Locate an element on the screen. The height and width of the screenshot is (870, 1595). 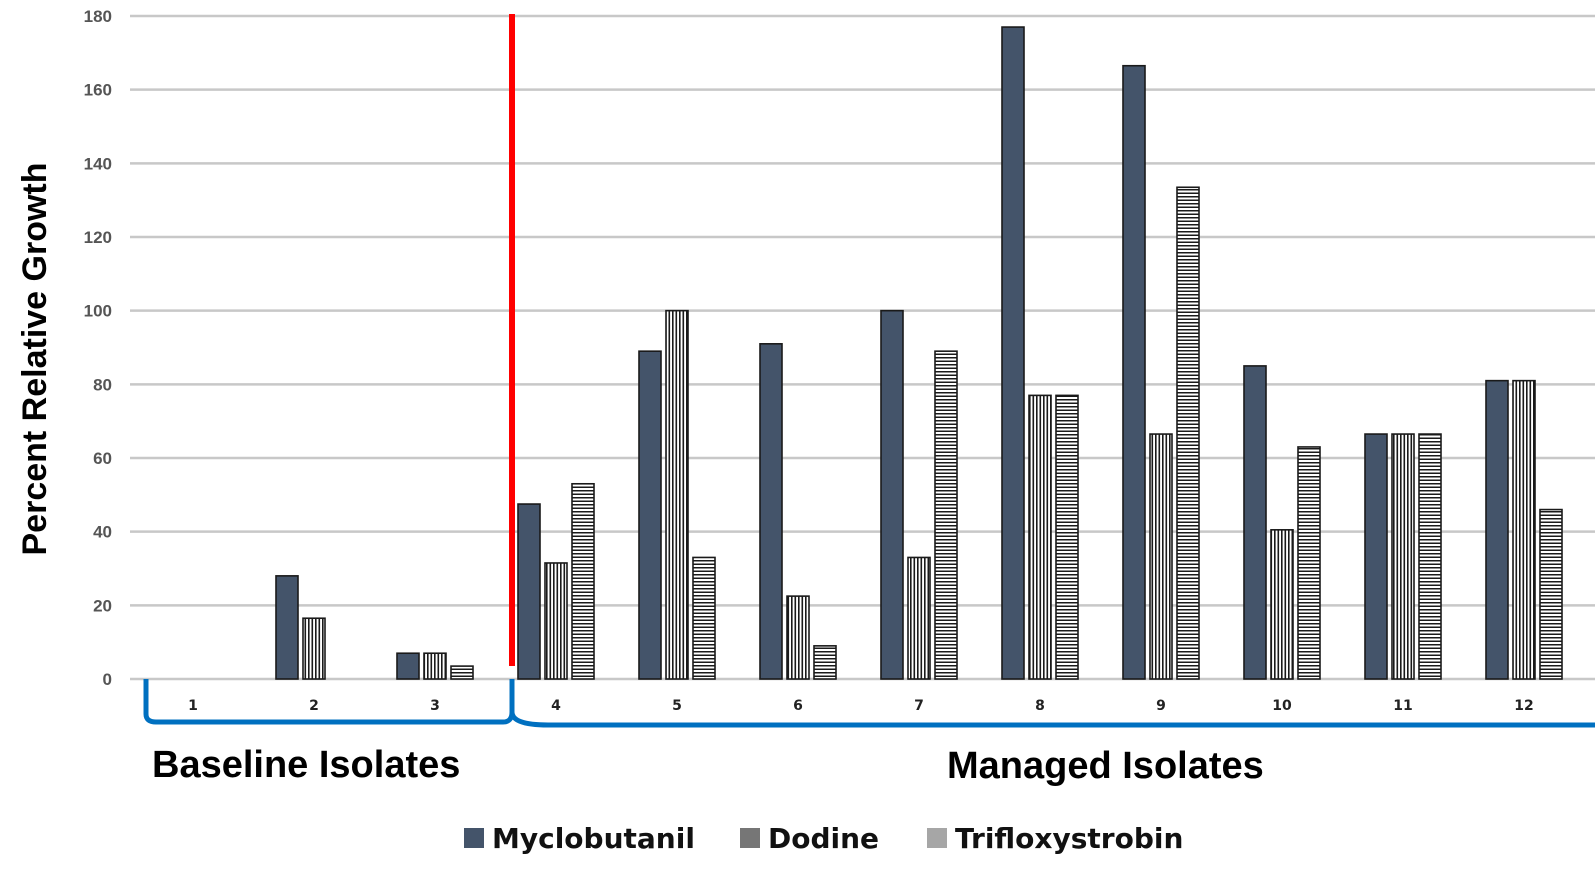
baseline-group-label: Baseline Isolates is located at coordinates (306, 765).